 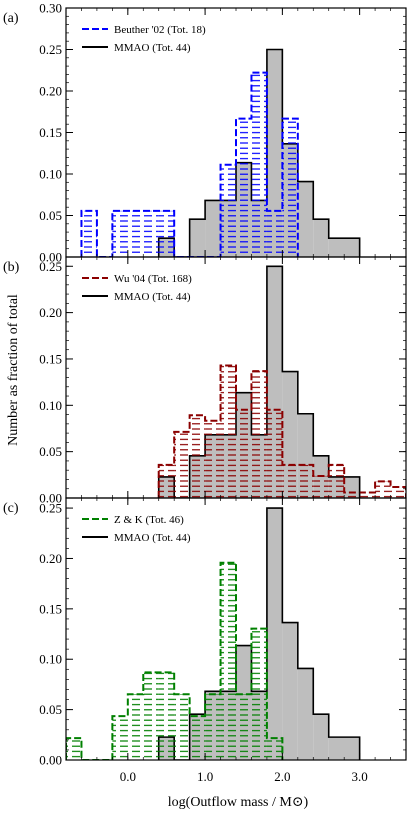 What do you see at coordinates (11, 18) in the screenshot?
I see `panel-label: (a)` at bounding box center [11, 18].